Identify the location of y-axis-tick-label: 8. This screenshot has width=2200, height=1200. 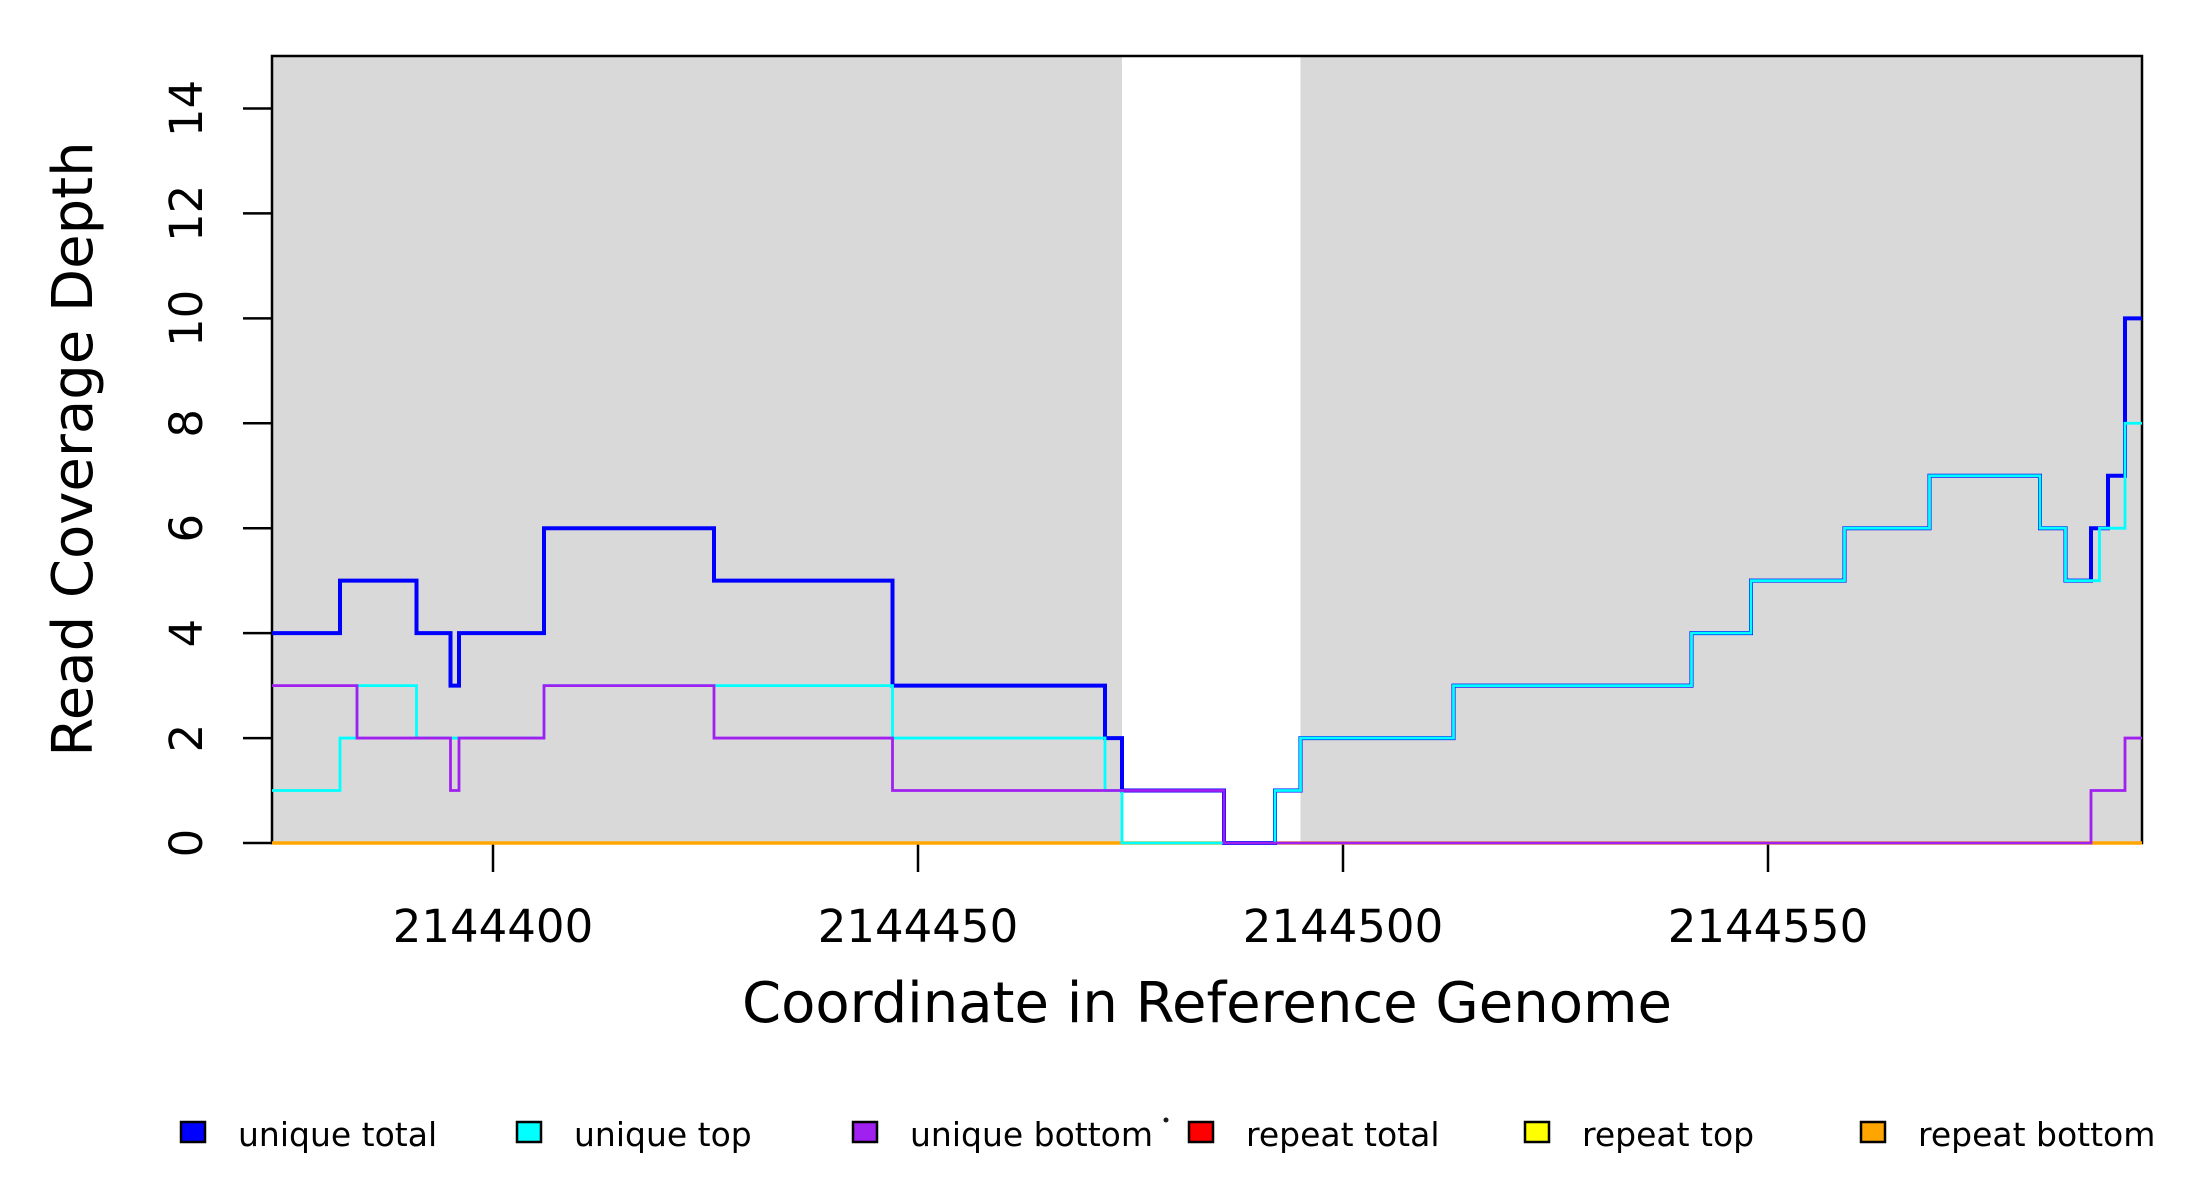
(186, 423).